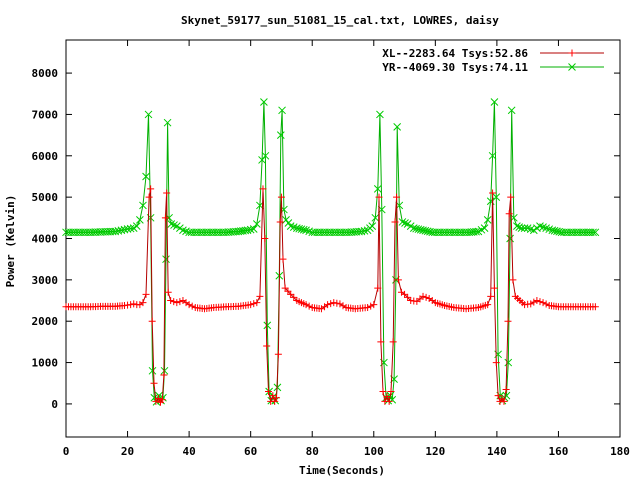 This screenshot has height=480, width=640. I want to click on y-tick-label: 8000, so click(45, 73).